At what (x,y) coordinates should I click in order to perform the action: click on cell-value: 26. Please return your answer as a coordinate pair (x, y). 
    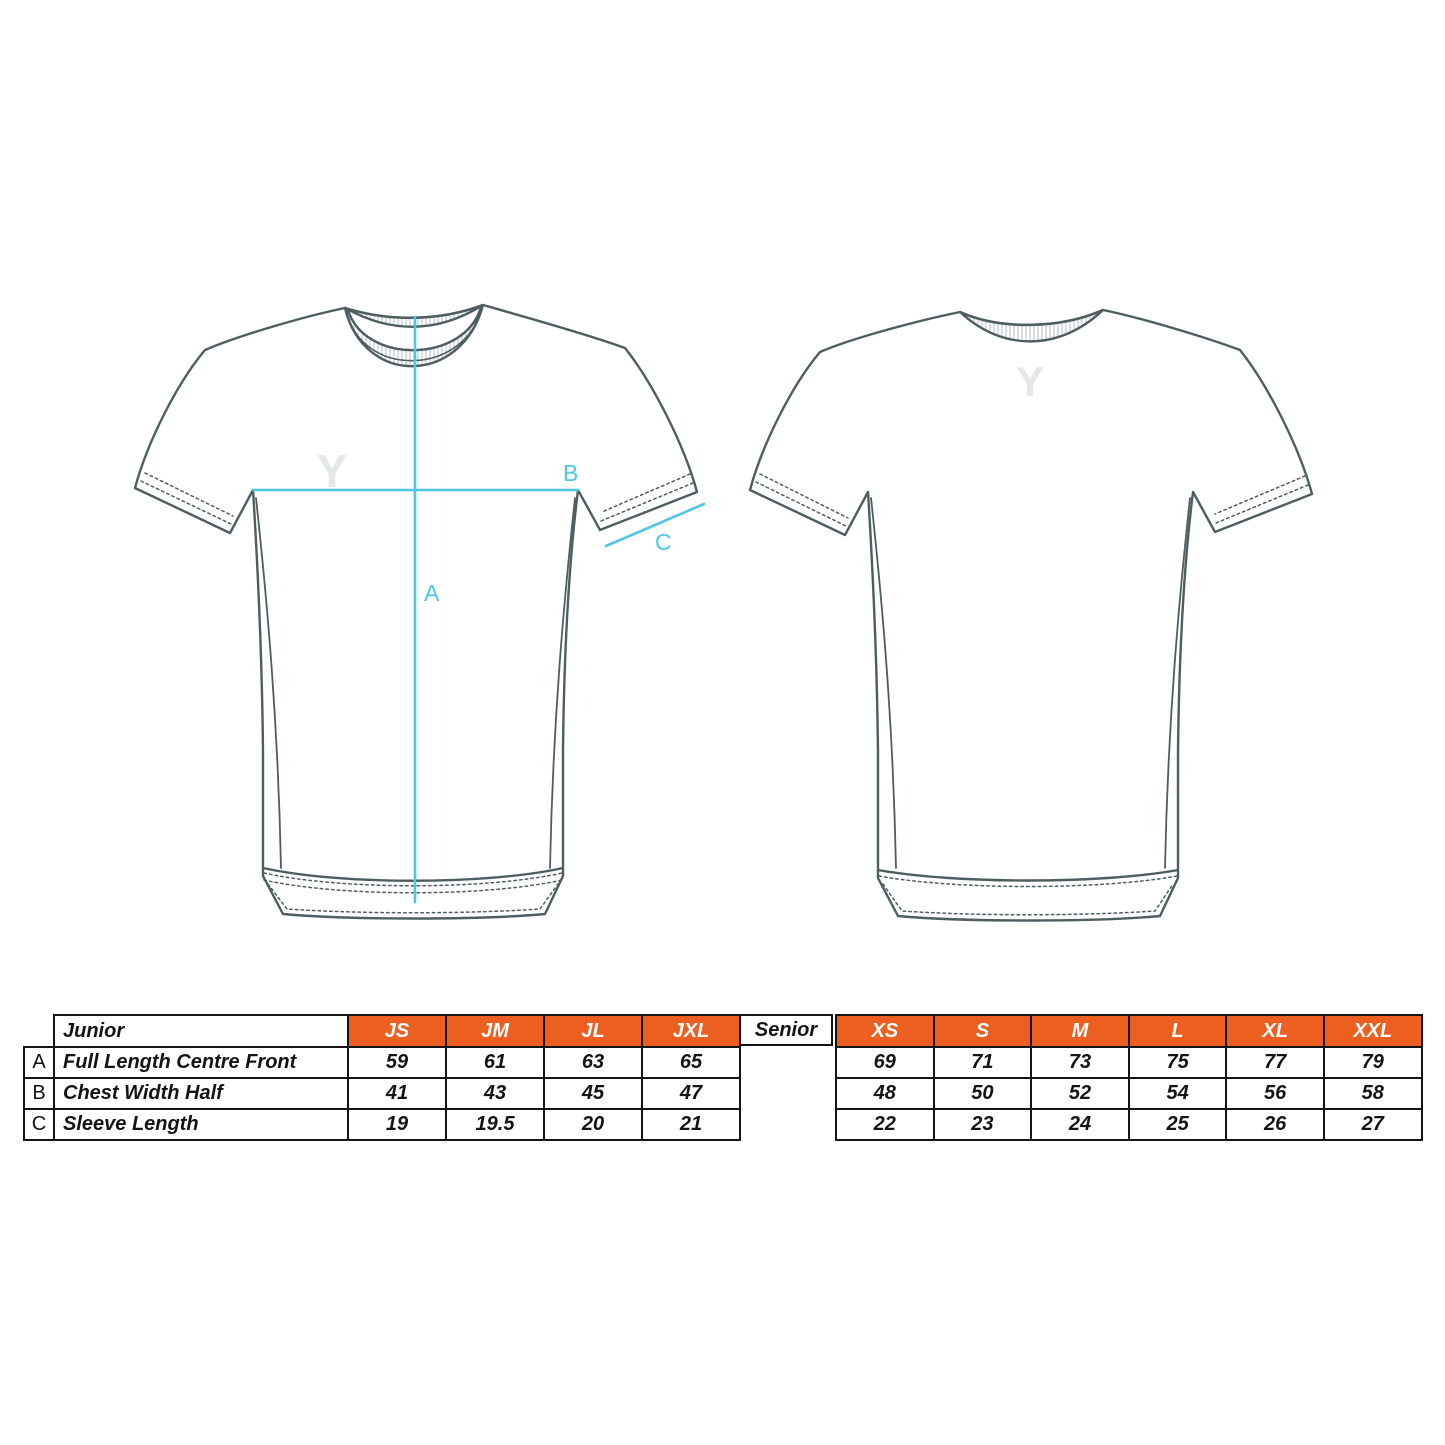
    Looking at the image, I should click on (1275, 1124).